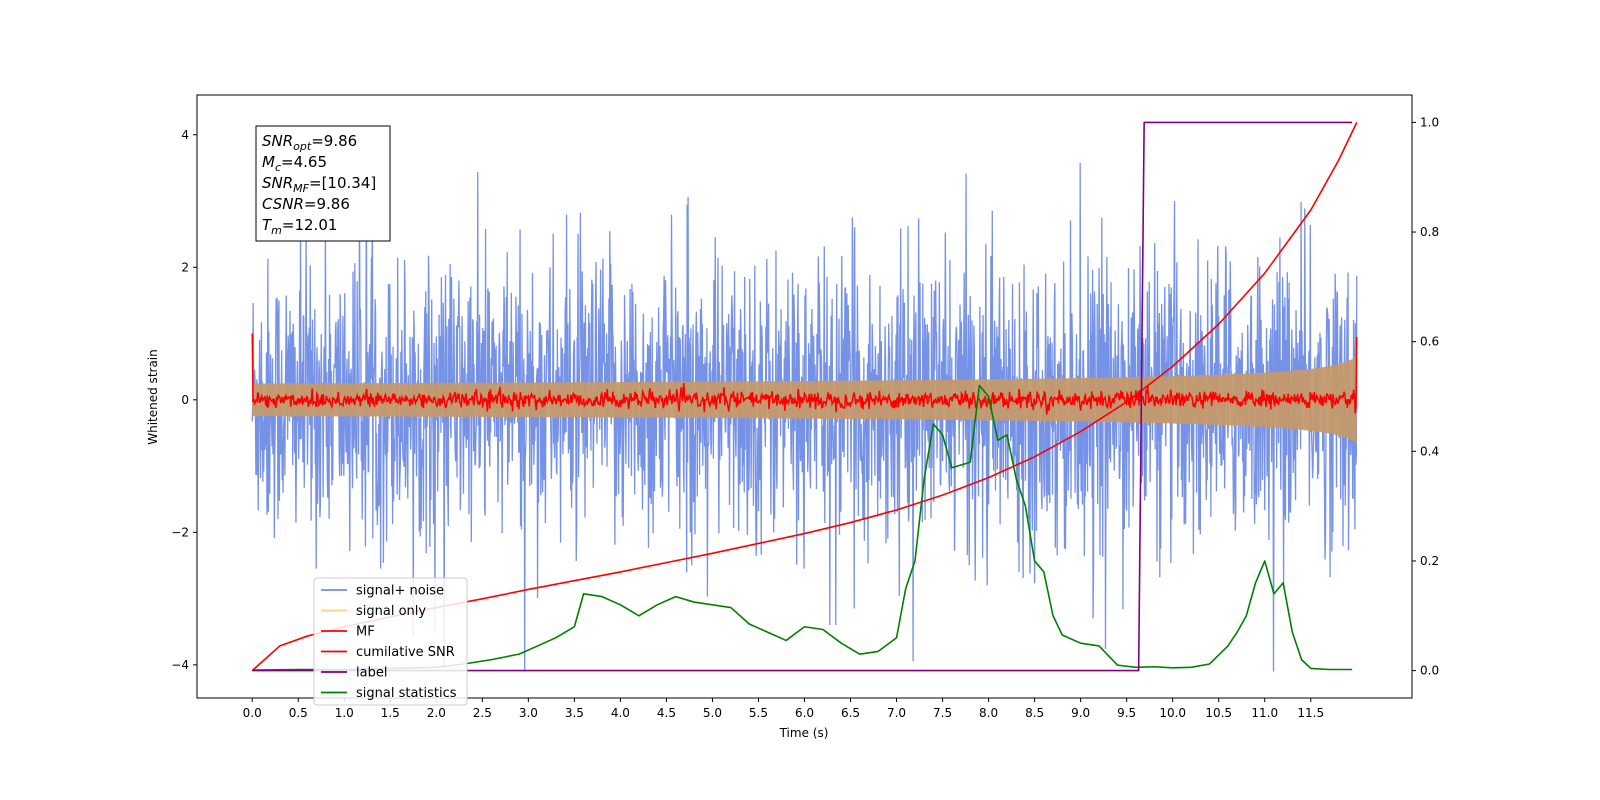 Image resolution: width=1600 pixels, height=800 pixels. Describe the element at coordinates (400, 591) in the screenshot. I see `legend-label: signal+ noise` at that location.